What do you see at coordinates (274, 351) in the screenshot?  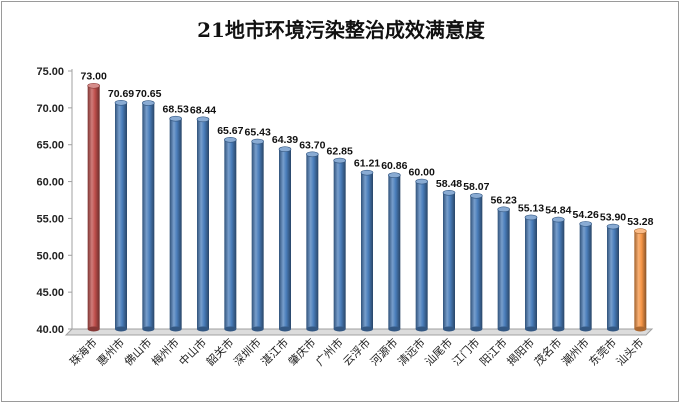 I see `category-label: 湛江市` at bounding box center [274, 351].